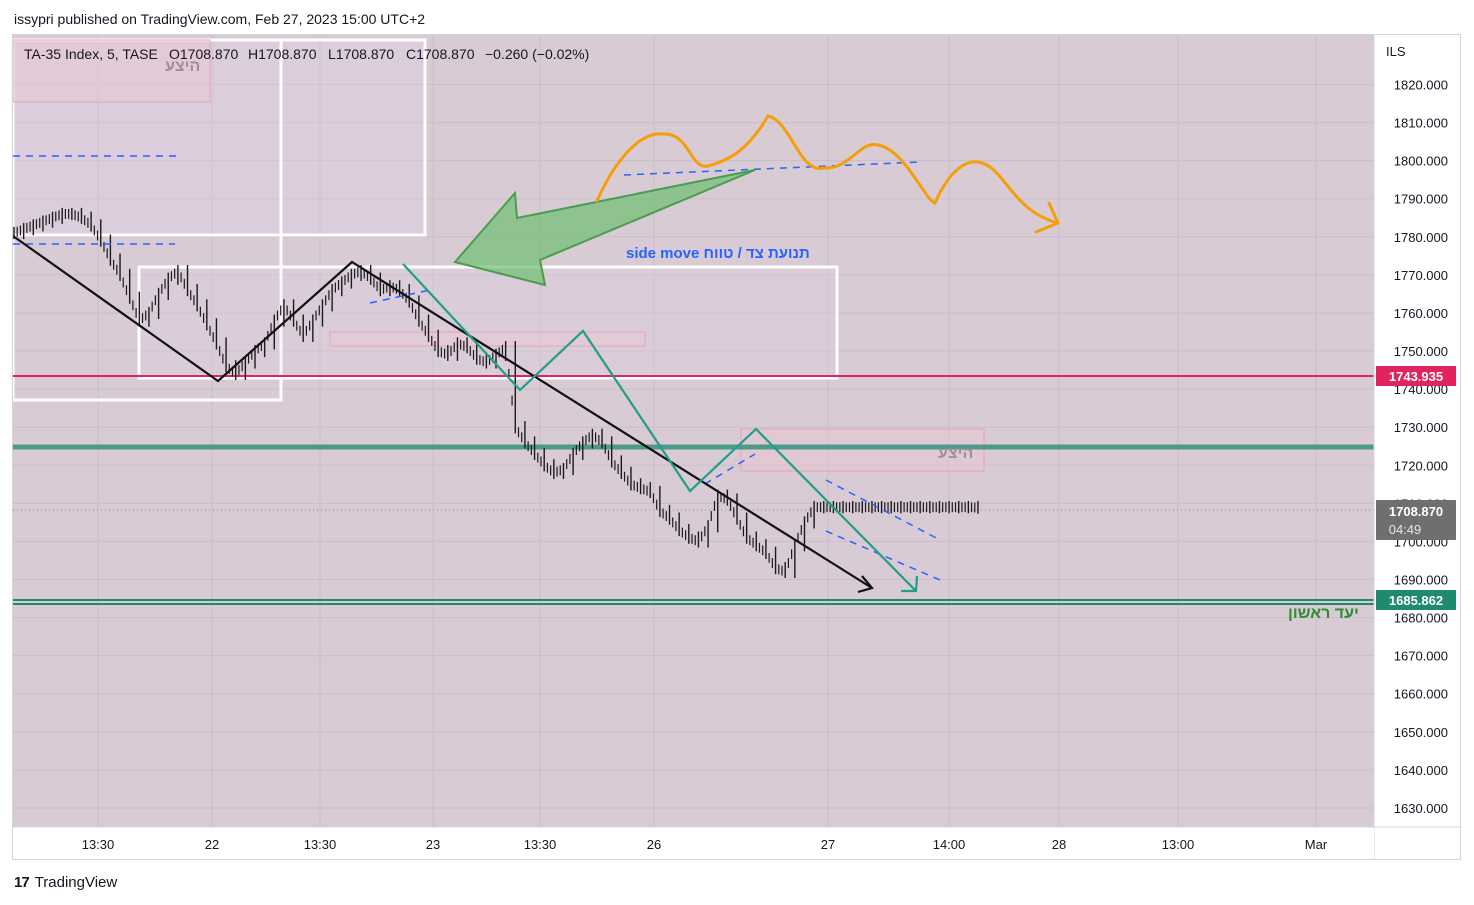  I want to click on legend-open: O1708.870, so click(203, 54).